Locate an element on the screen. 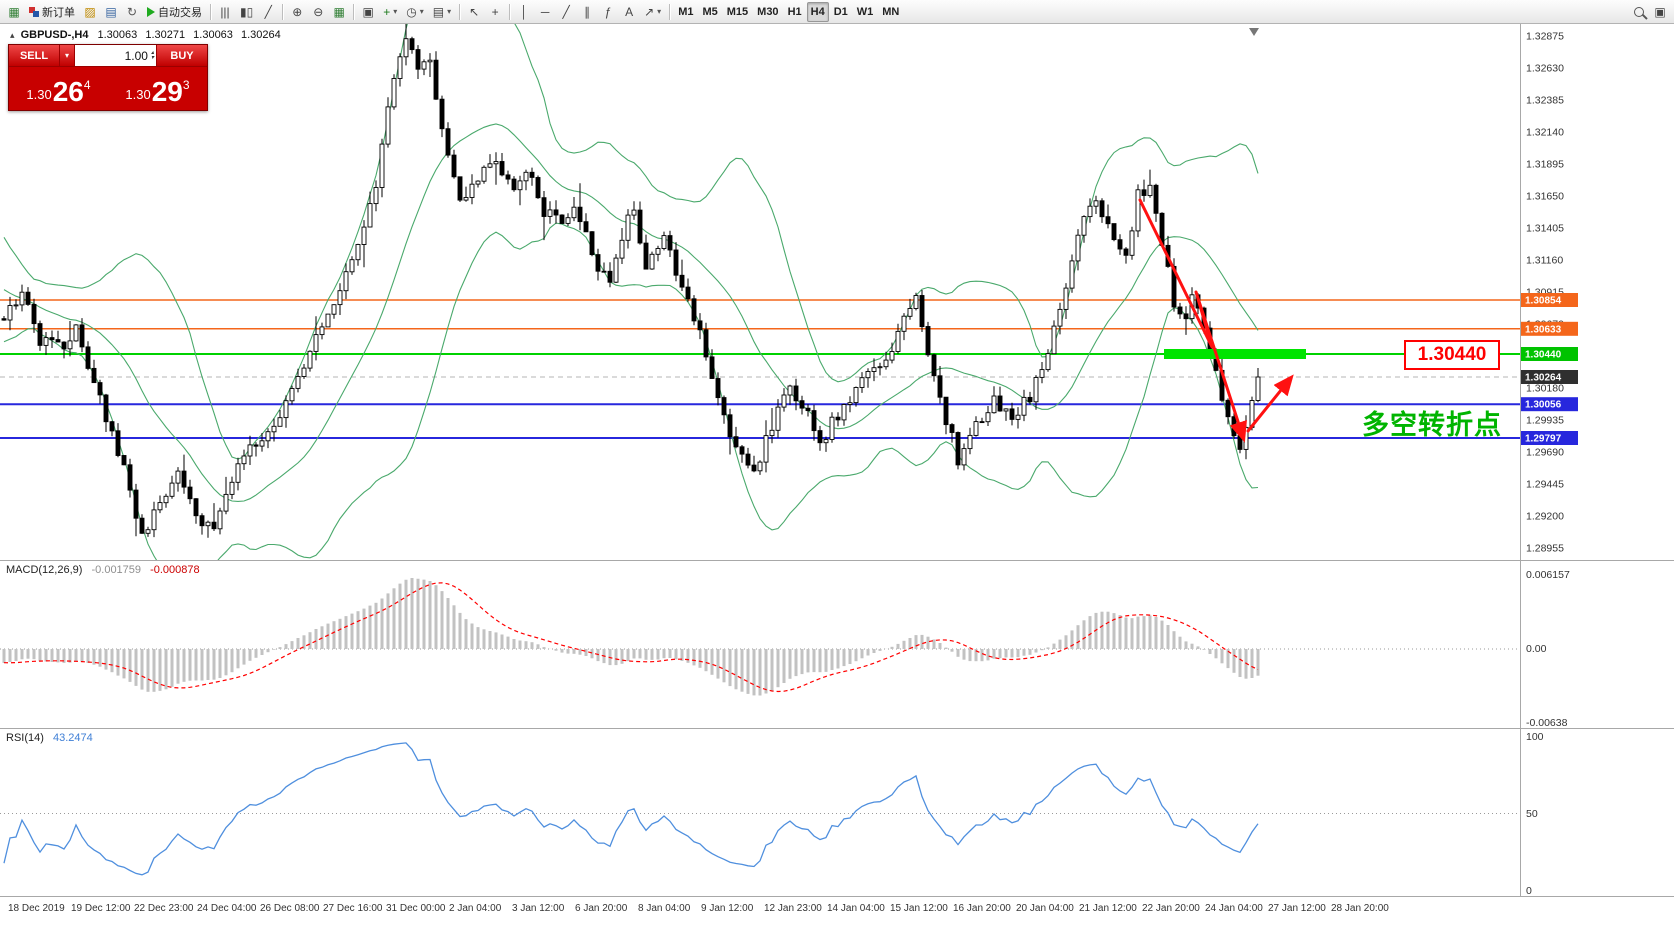 The height and width of the screenshot is (946, 1674). svg-text: 1.29935 is located at coordinates (1545, 421).